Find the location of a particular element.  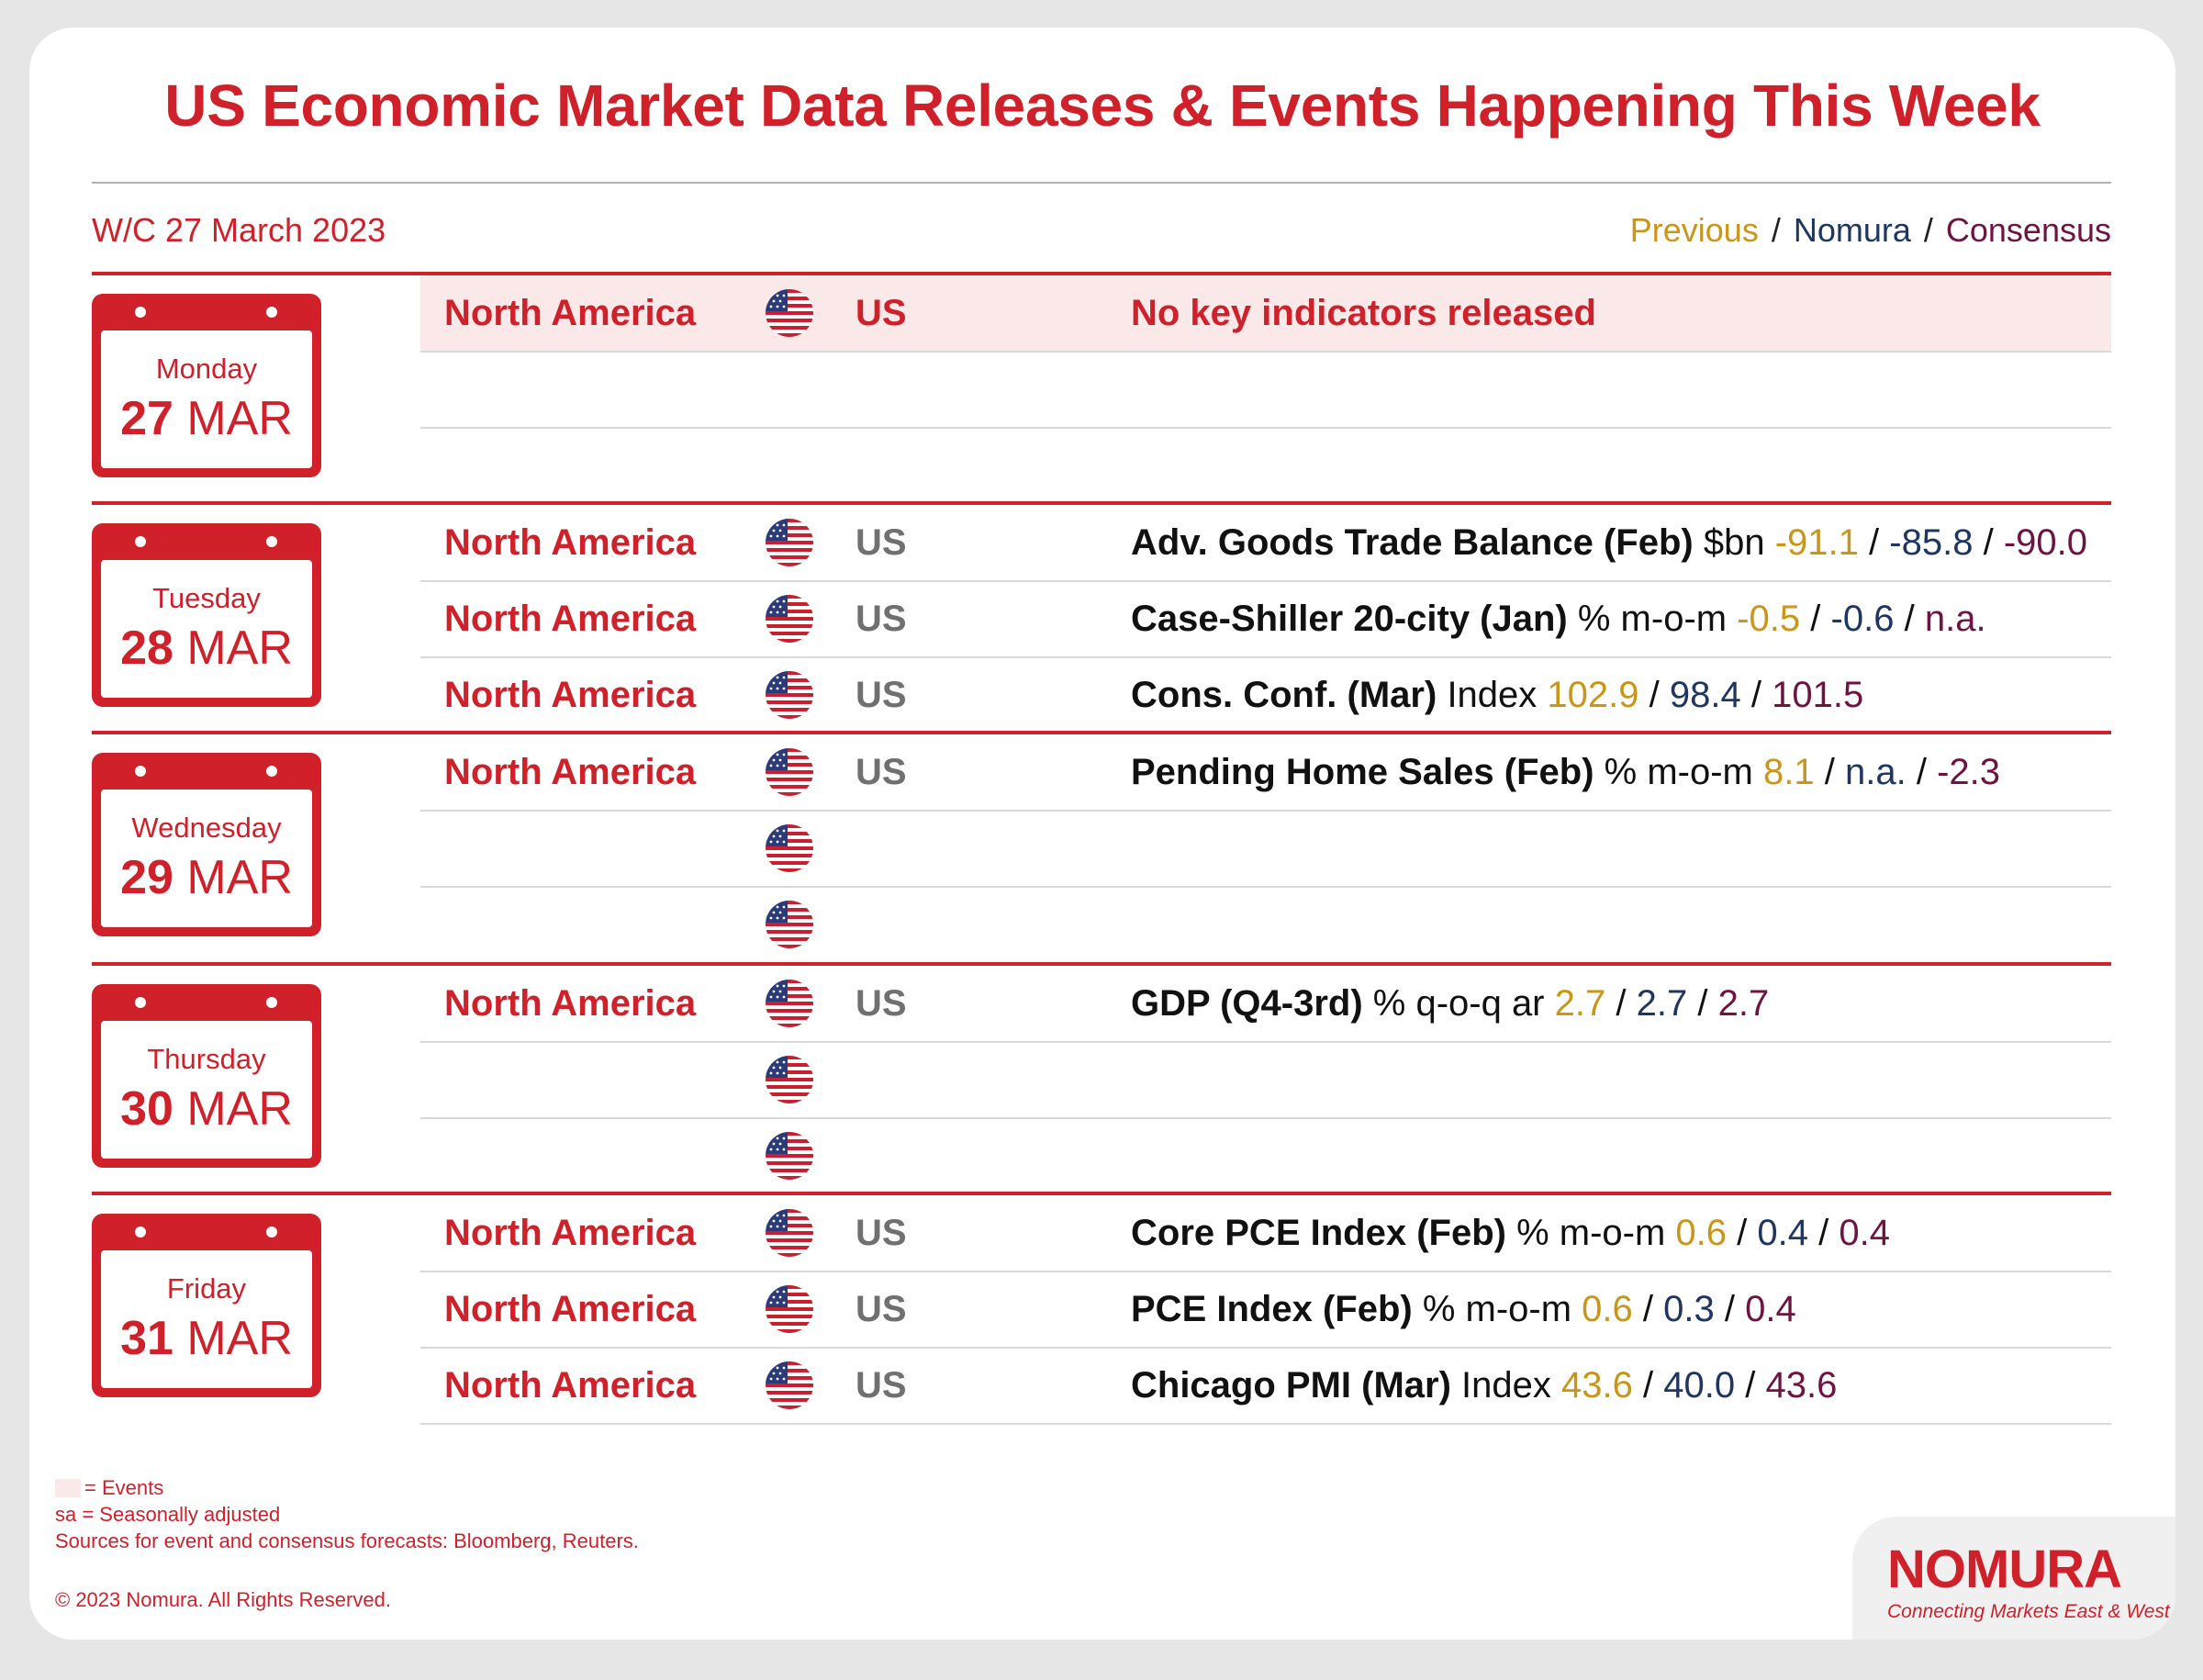

indicator-unit: Index is located at coordinates (1506, 1385).